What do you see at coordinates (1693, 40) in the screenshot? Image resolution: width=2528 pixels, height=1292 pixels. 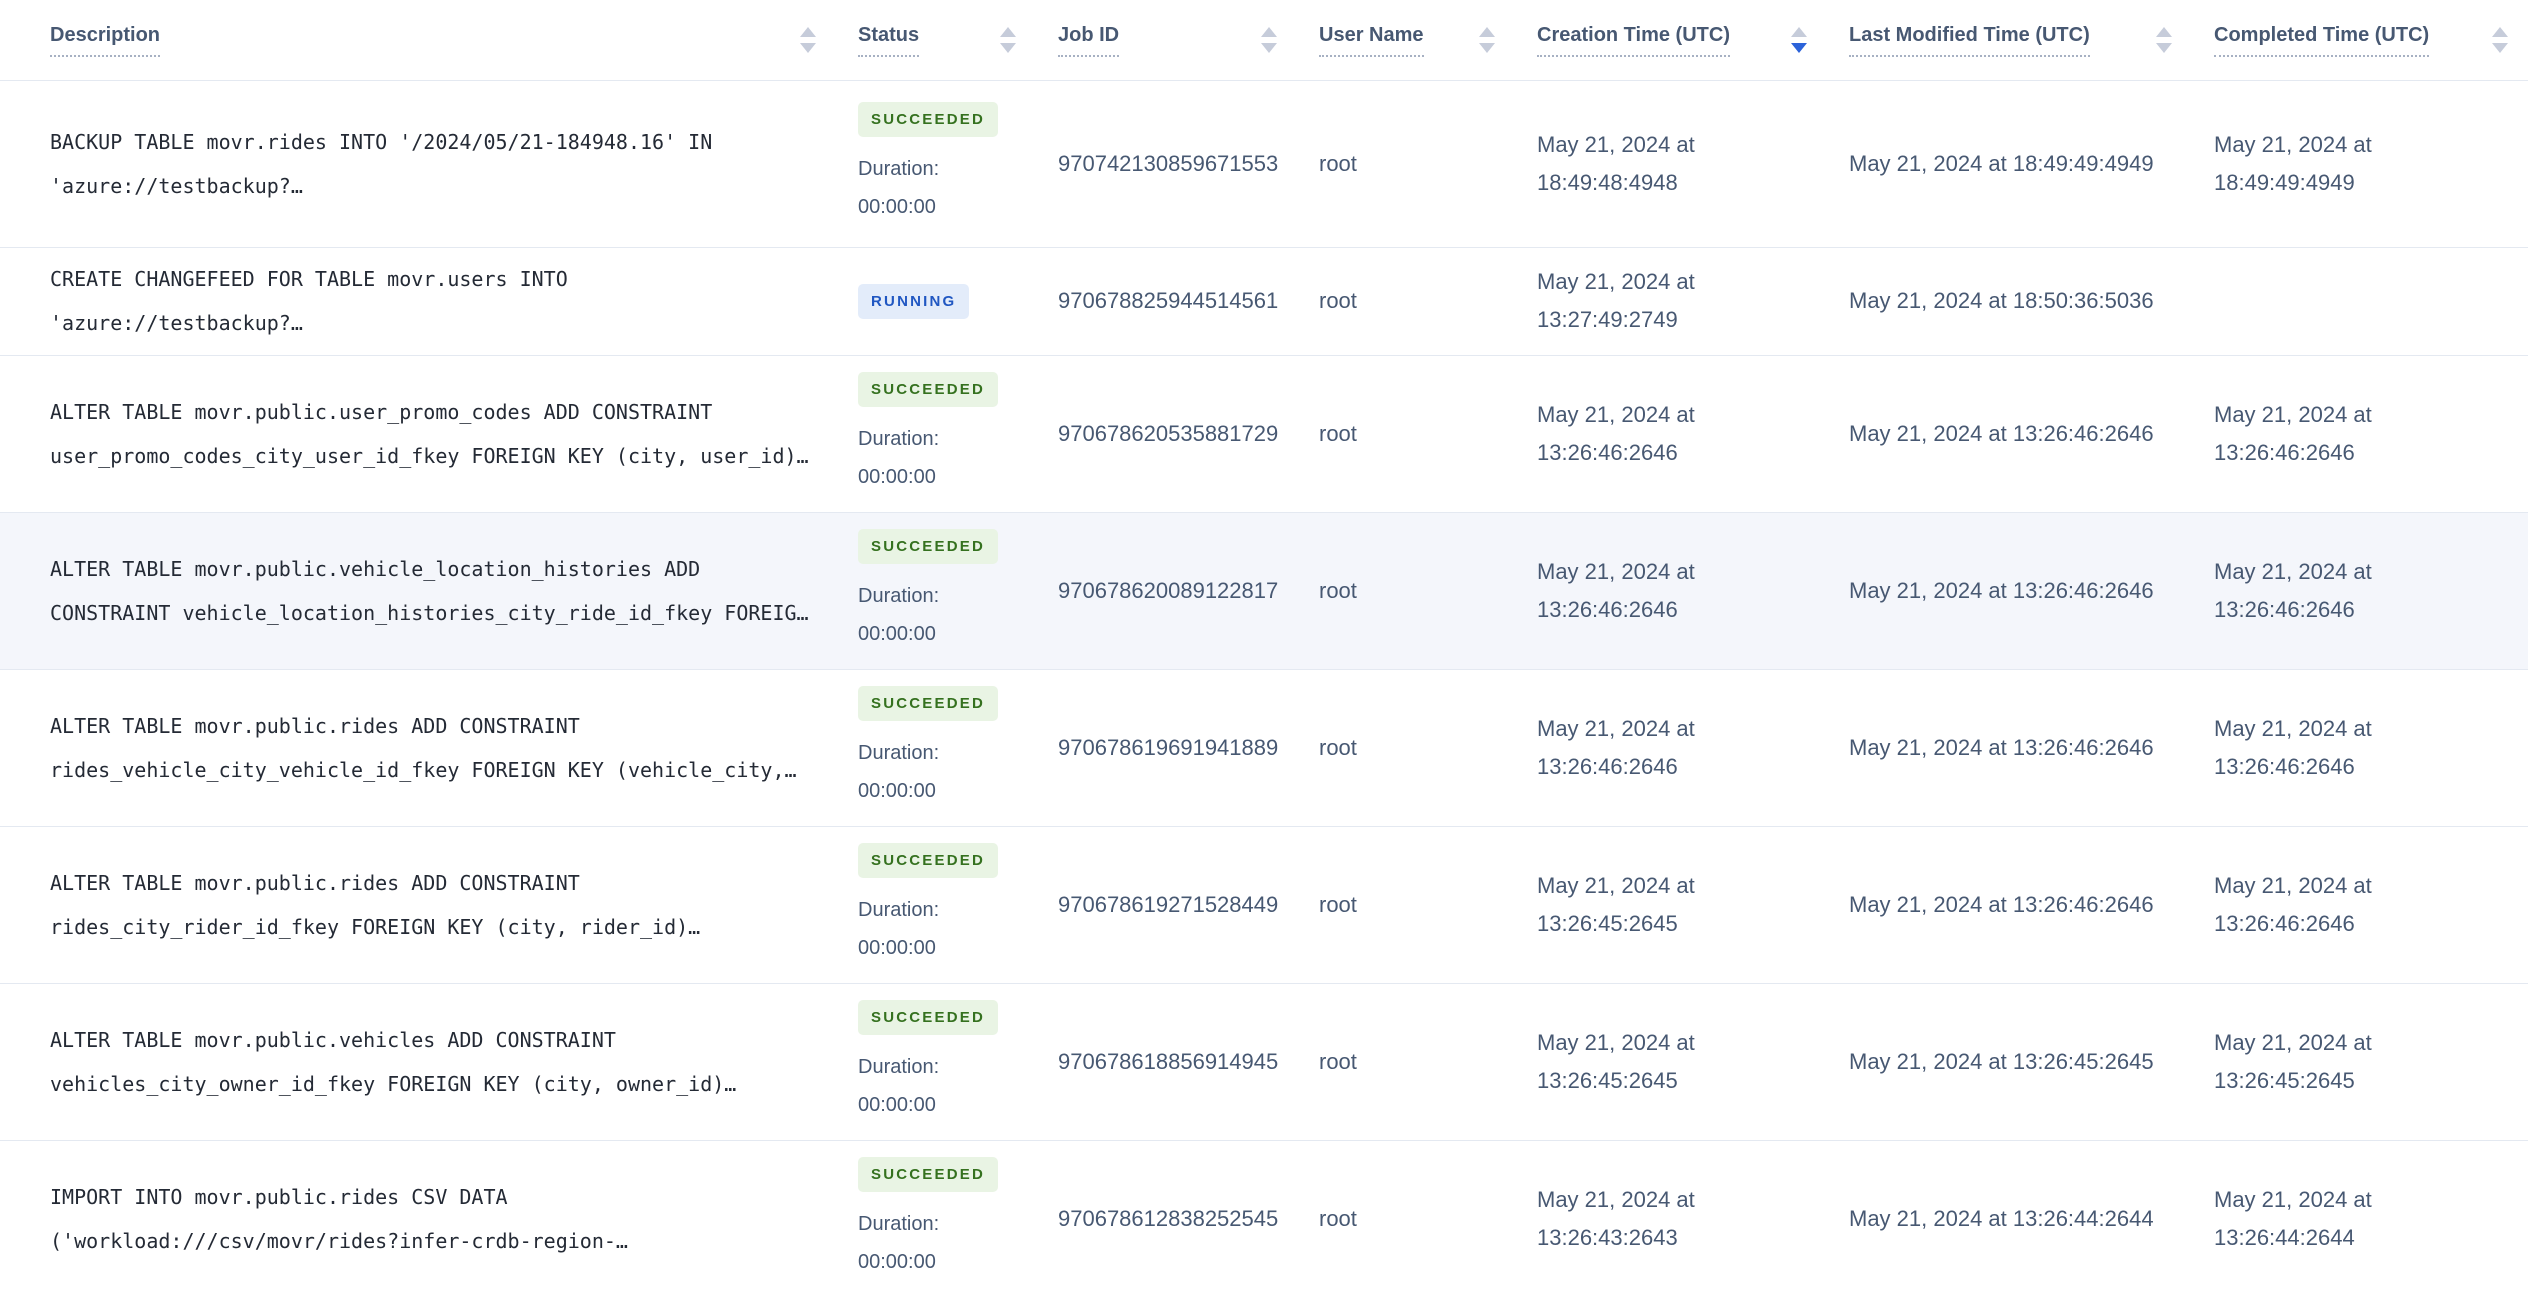 I see `column-header-creation-time: Creation Time (UTC)` at bounding box center [1693, 40].